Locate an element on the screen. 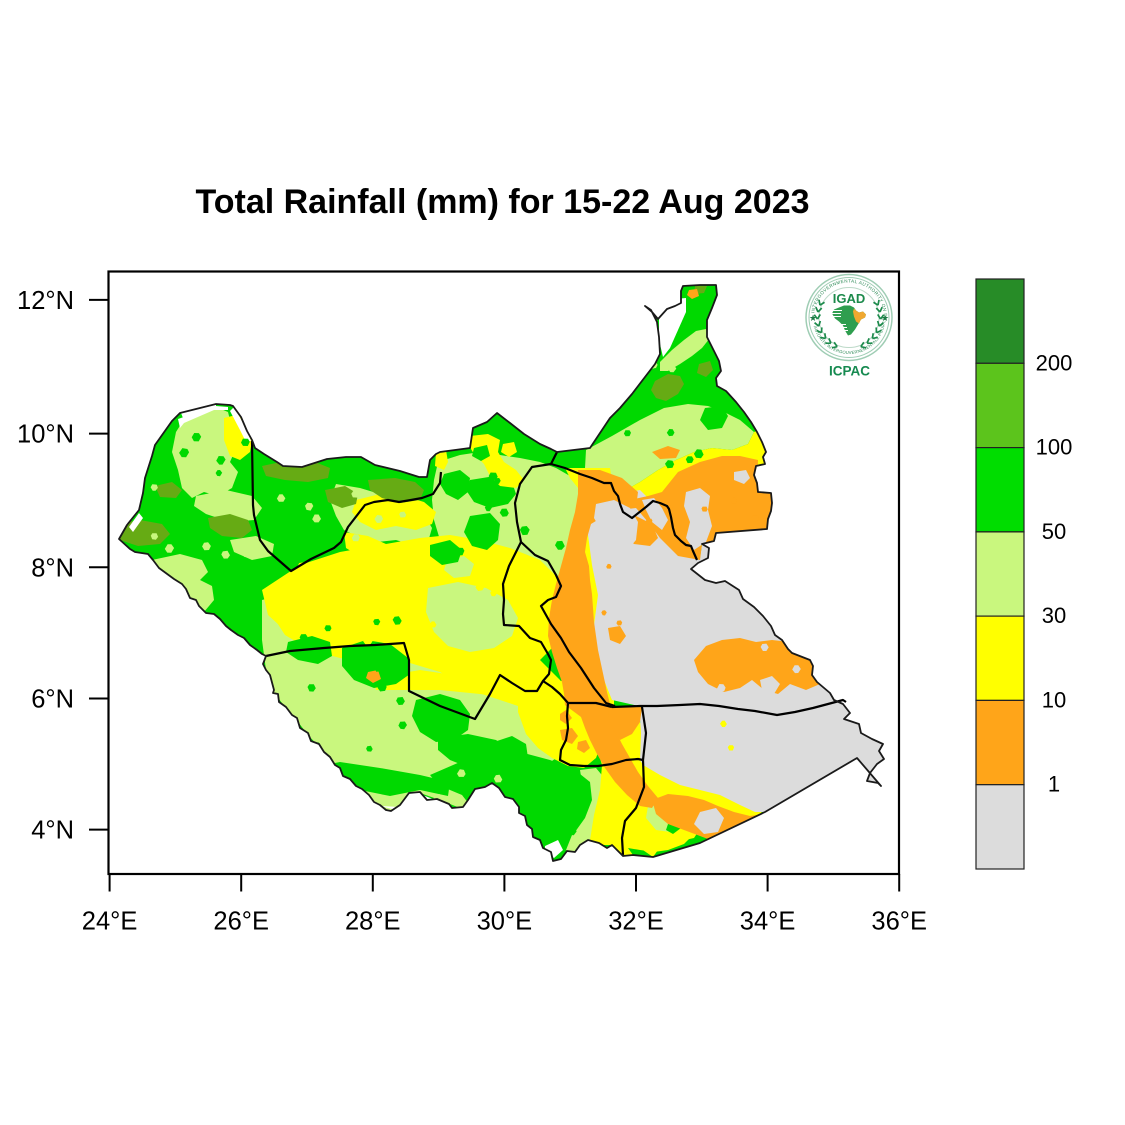 This screenshot has width=1125, height=1125. svg-text: 30 is located at coordinates (1054, 615).